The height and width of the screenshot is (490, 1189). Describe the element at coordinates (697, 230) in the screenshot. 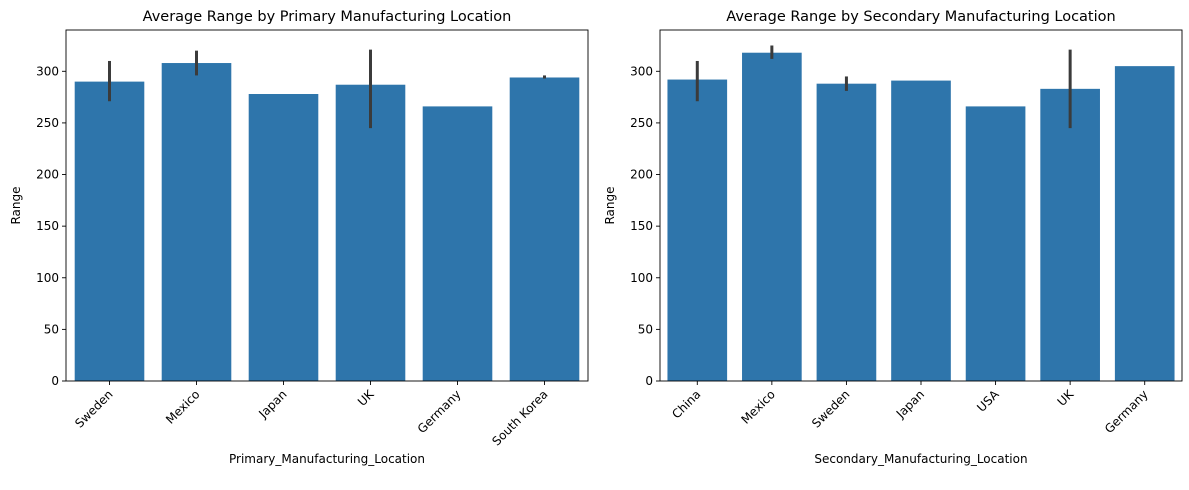

I see `bar-china` at that location.